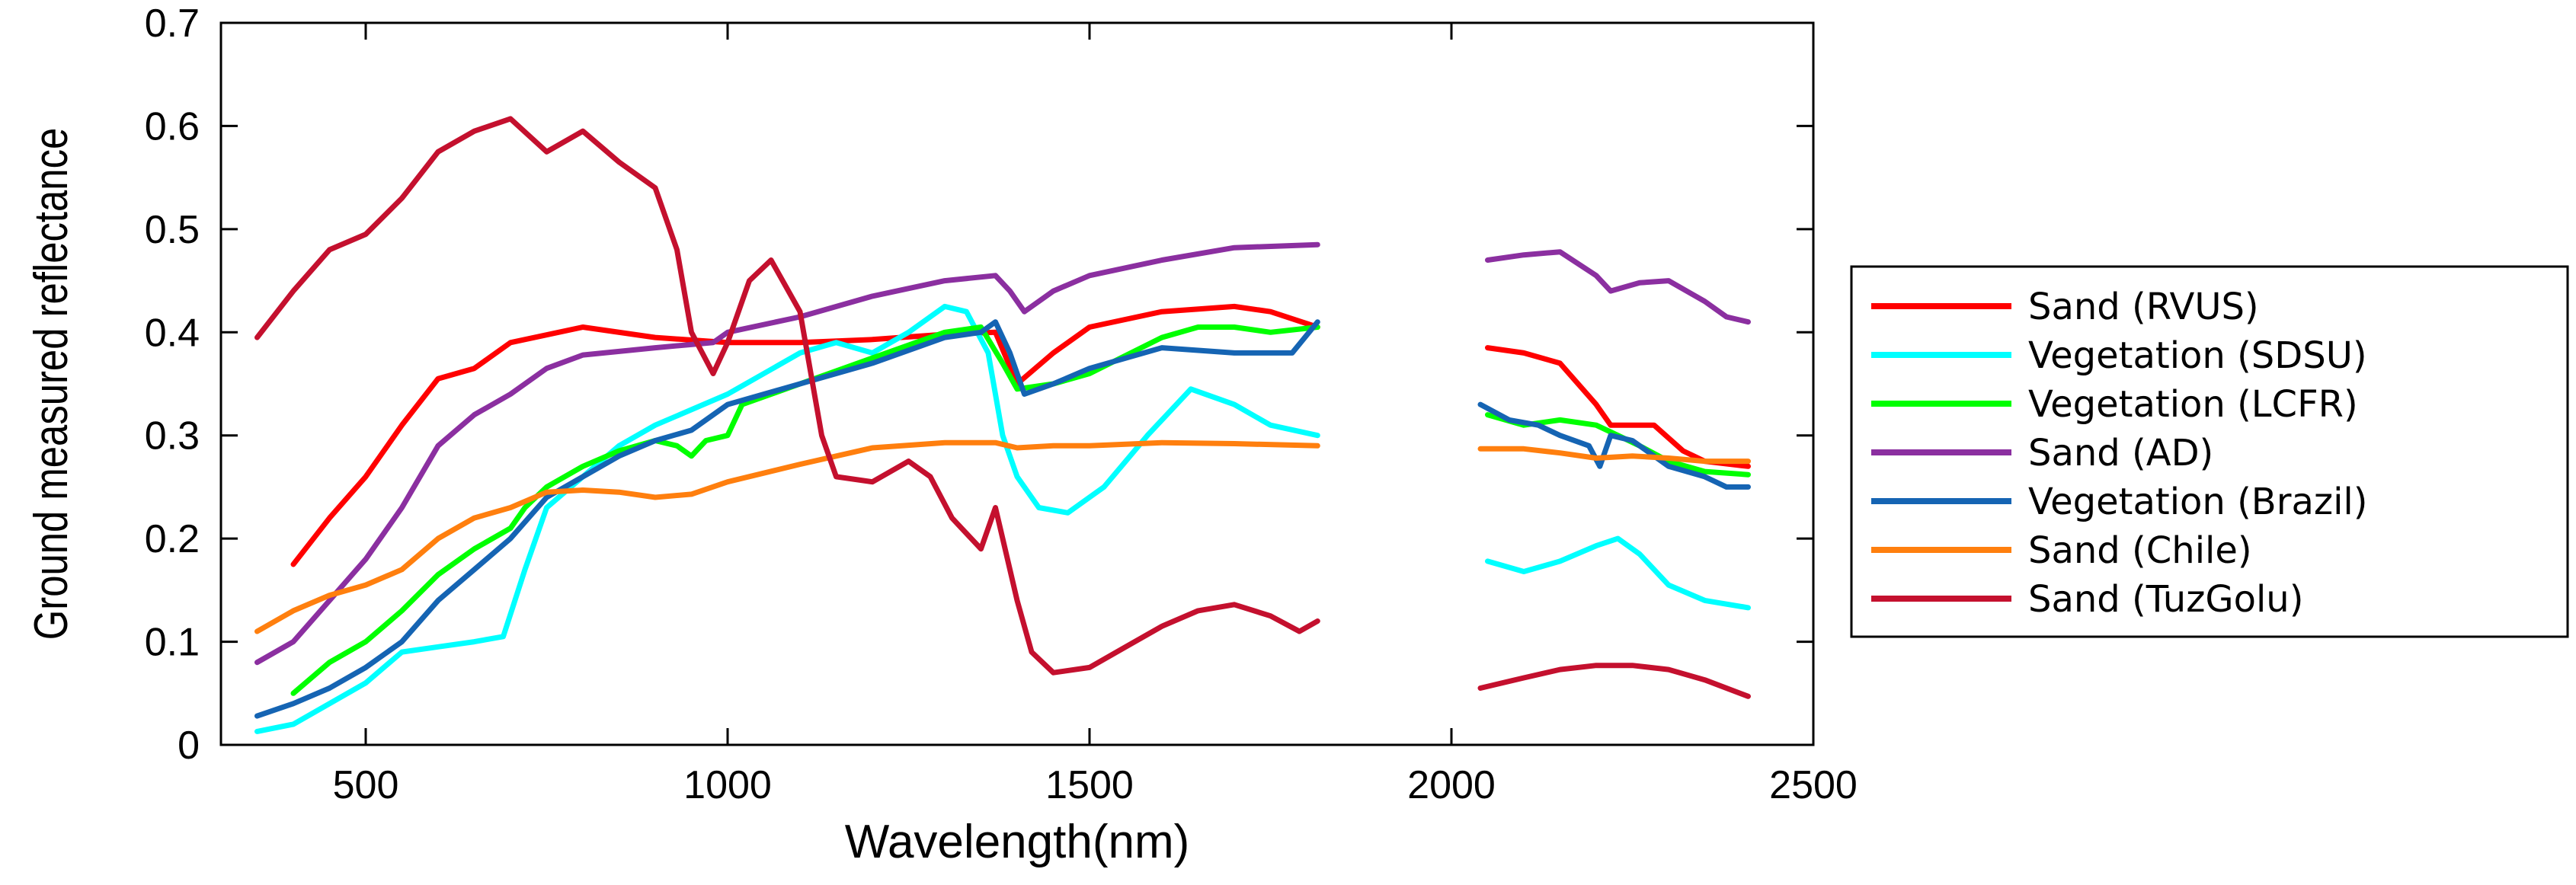 The image size is (2576, 885). Describe the element at coordinates (2197, 355) in the screenshot. I see `legend-label-vegetation-sdsu: Vegetation (SDSU)` at that location.